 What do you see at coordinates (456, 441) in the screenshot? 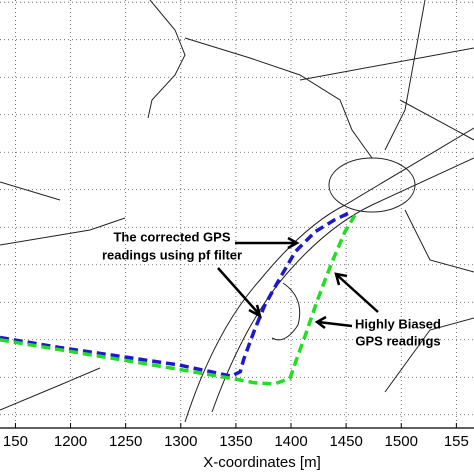
I see `x-tick-label: 155` at bounding box center [456, 441].